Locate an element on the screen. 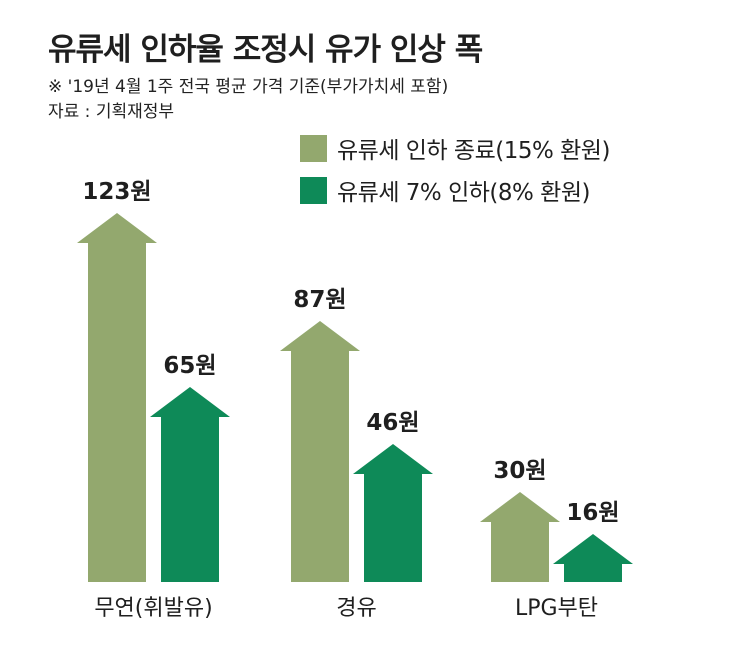 This screenshot has height=645, width=730. value-label-s2-2: 46원 is located at coordinates (392, 423).